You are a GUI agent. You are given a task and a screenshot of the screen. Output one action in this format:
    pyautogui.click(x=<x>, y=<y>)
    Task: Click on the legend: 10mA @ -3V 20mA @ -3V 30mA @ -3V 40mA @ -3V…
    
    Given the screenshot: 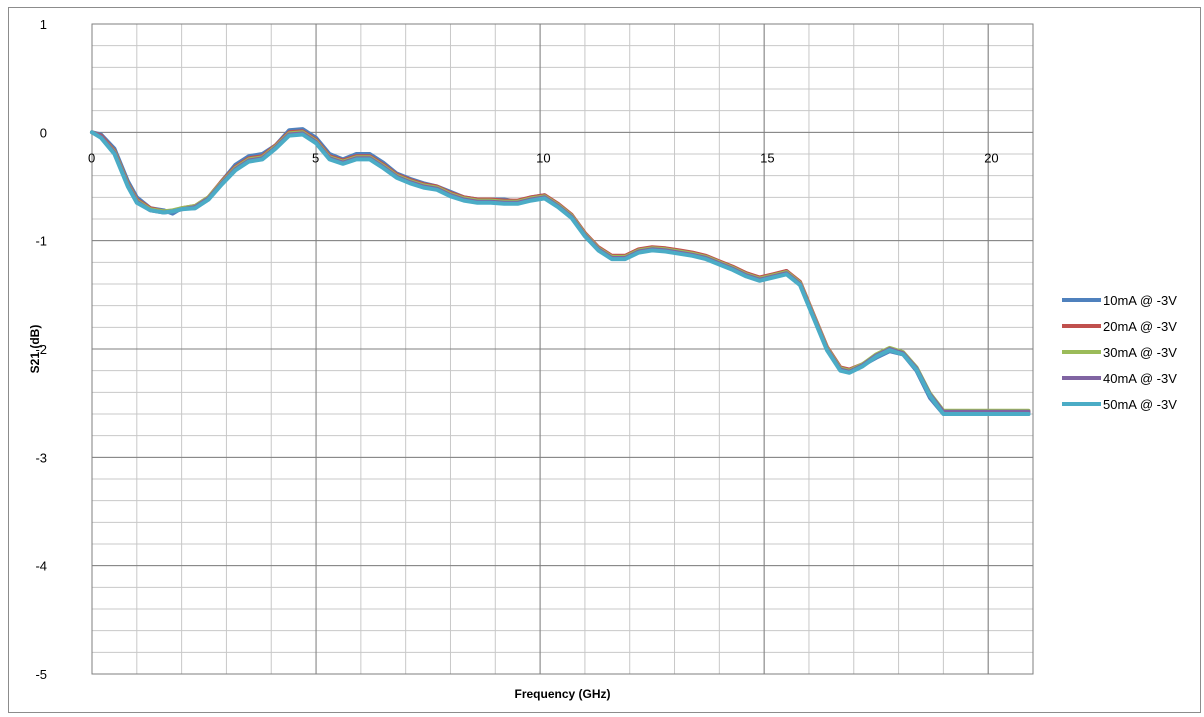 What is the action you would take?
    pyautogui.click(x=1119, y=352)
    